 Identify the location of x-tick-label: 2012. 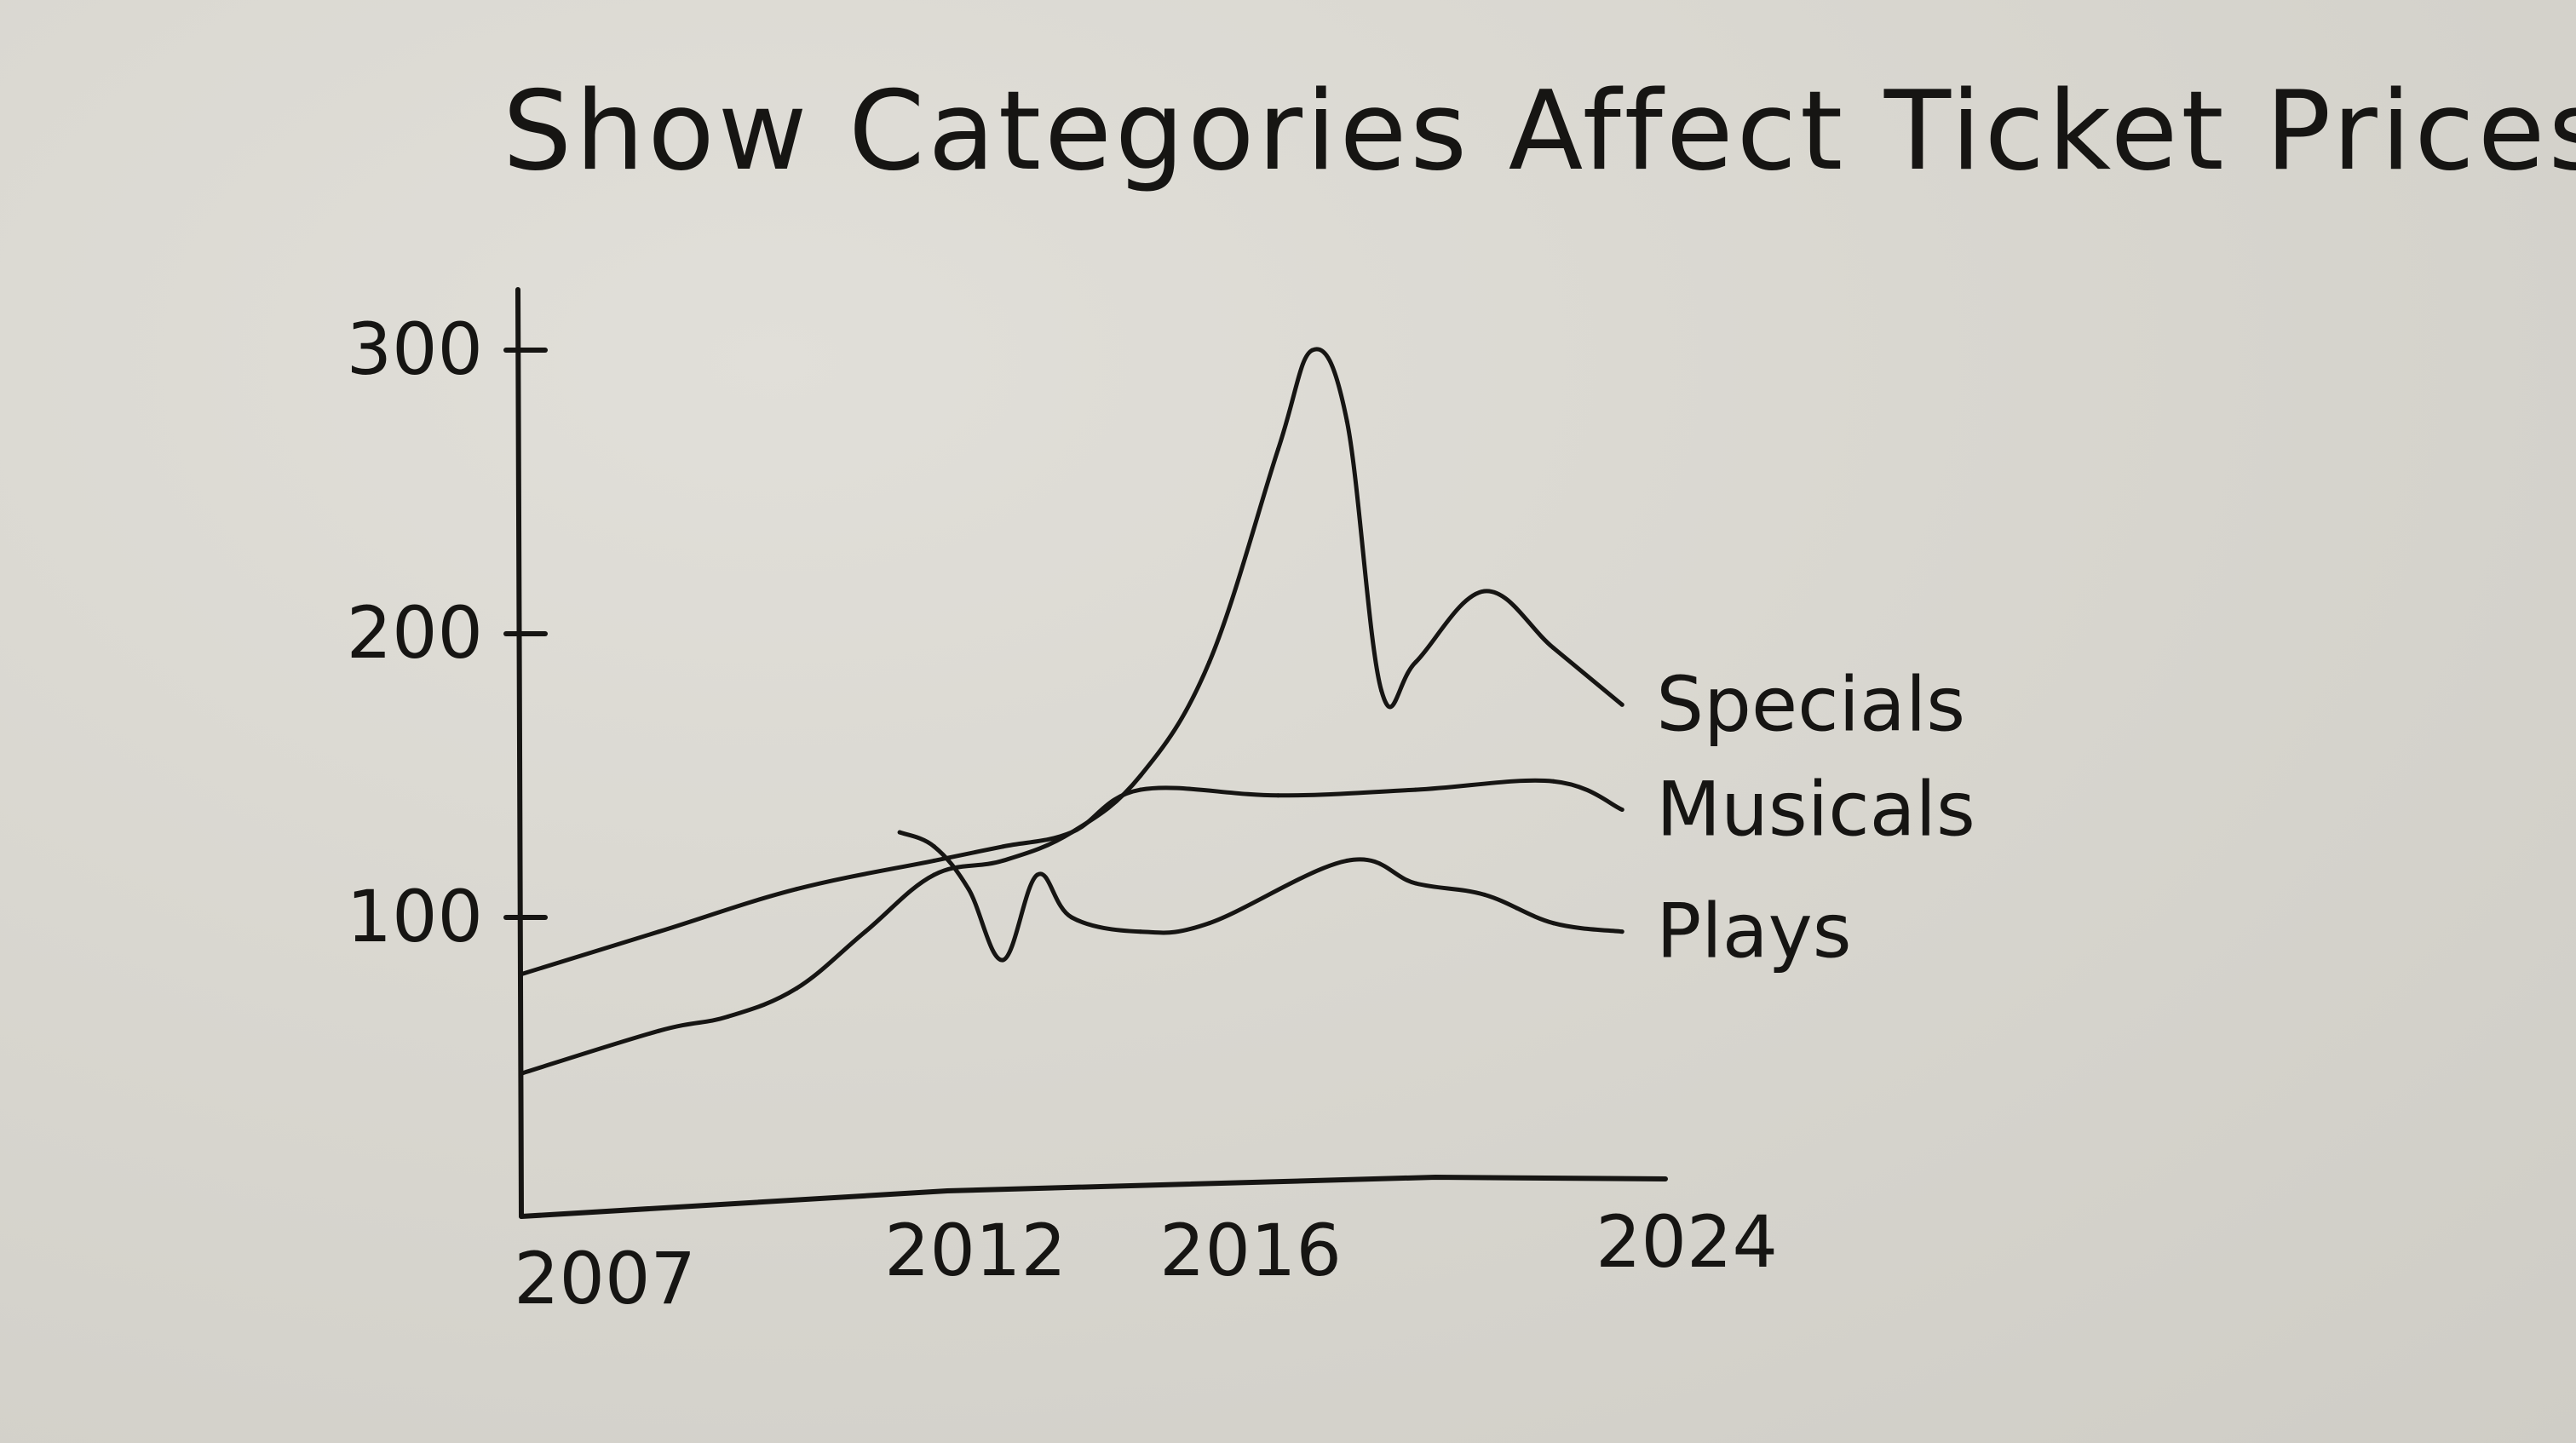
(975, 1251).